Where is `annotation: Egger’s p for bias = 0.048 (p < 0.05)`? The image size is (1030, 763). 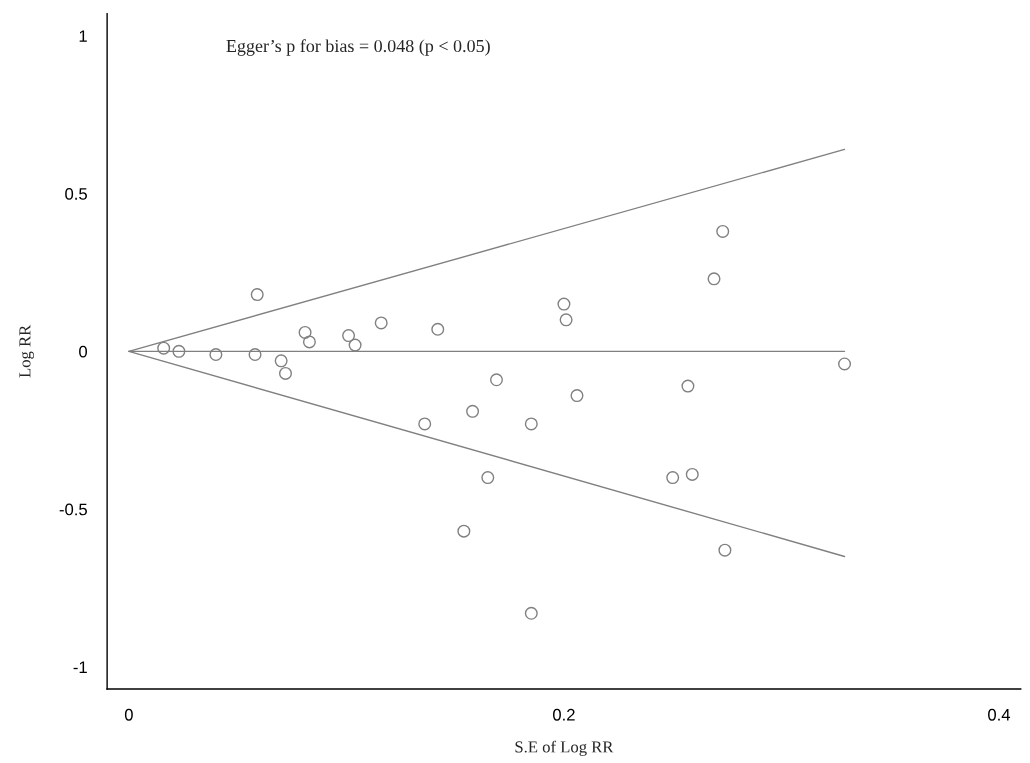
annotation: Egger’s p for bias = 0.048 (p < 0.05) is located at coordinates (358, 47).